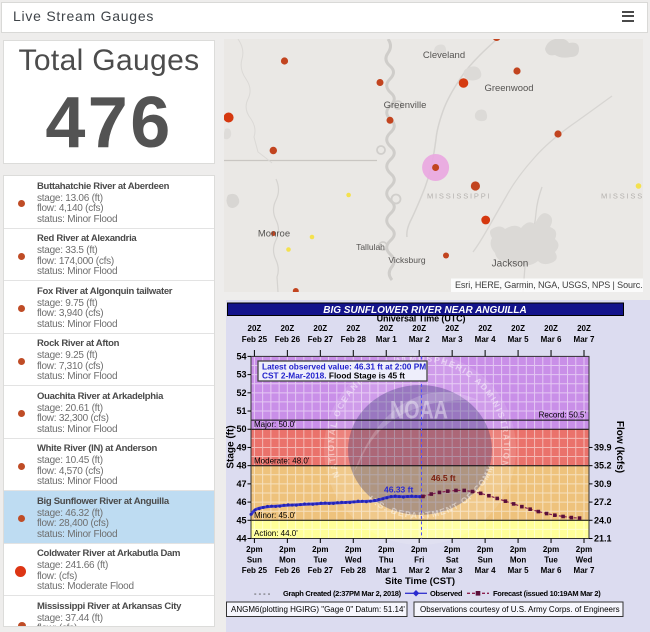 The width and height of the screenshot is (650, 632). Describe the element at coordinates (241, 447) in the screenshot. I see `svg-text: 49` at that location.